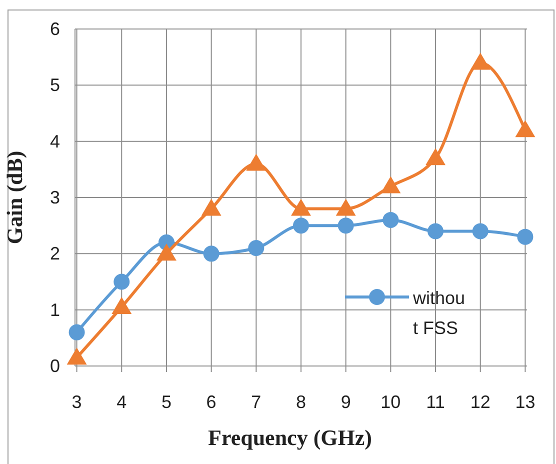 This screenshot has width=556, height=464. Describe the element at coordinates (525, 402) in the screenshot. I see `x-tick-label: 13` at that location.